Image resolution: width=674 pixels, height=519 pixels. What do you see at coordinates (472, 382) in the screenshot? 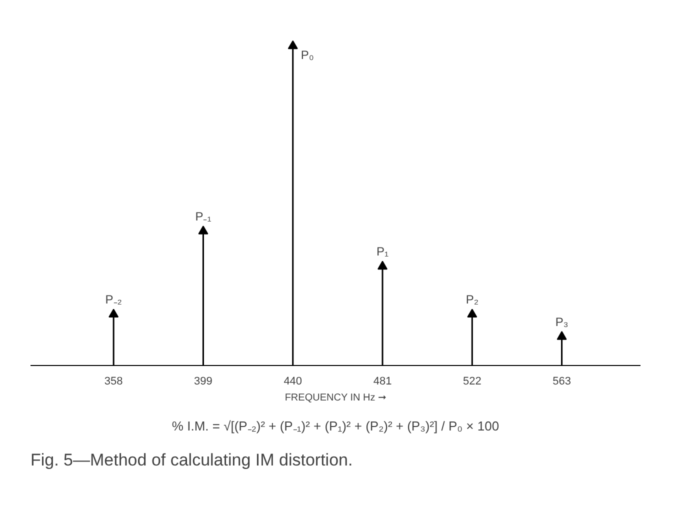
I see `x-tick-label: 522` at bounding box center [472, 382].